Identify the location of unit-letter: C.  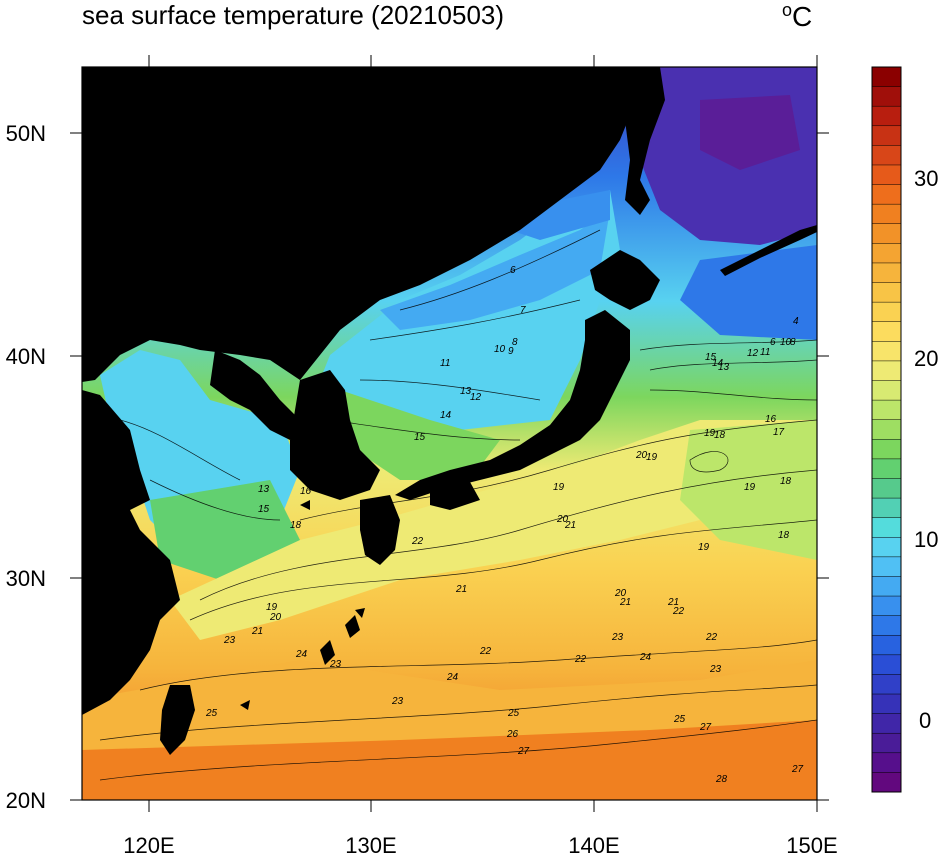
(802, 16).